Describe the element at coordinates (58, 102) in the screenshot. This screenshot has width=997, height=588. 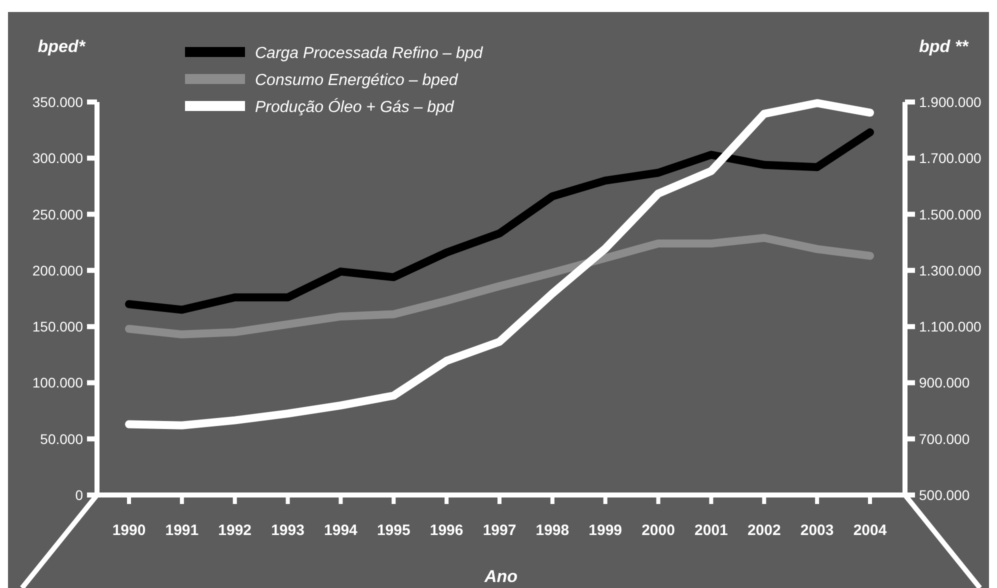
I see `y-tick-label: 350.000` at that location.